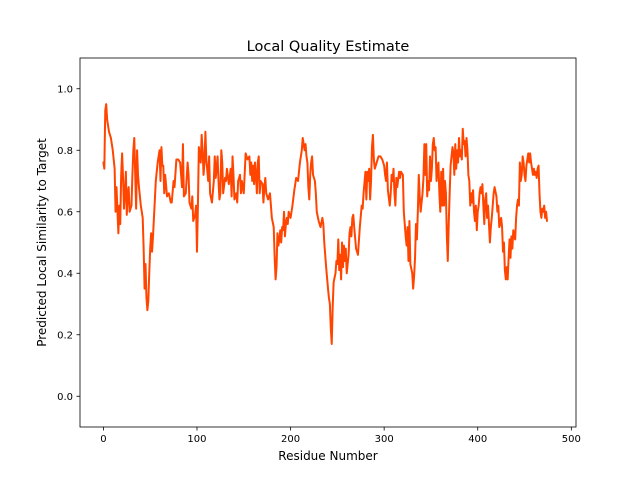 The width and height of the screenshot is (640, 480). What do you see at coordinates (65, 89) in the screenshot?
I see `y-tick-label: 1.0` at bounding box center [65, 89].